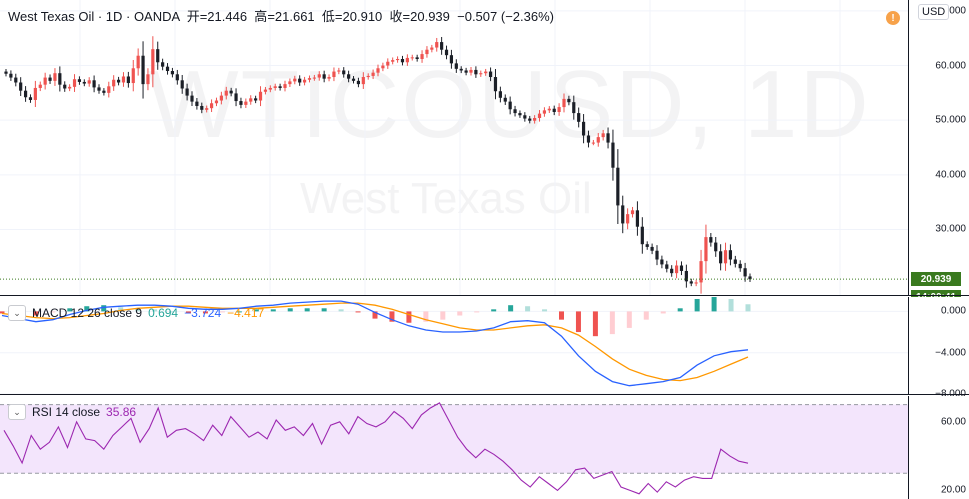 The image size is (969, 499). Describe the element at coordinates (136, 313) in the screenshot. I see `macd-legend: ⌄ MACD 12 26 close 9 0.694 −3.724 −4.417` at that location.